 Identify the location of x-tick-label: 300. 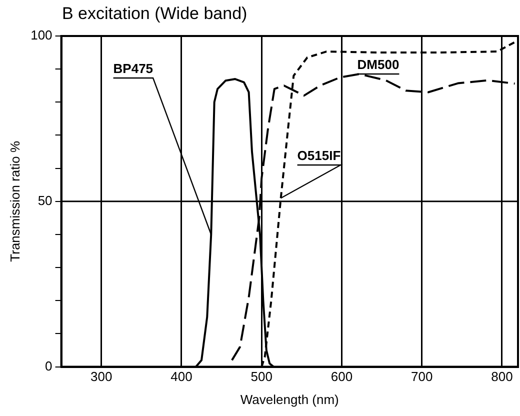
(101, 376).